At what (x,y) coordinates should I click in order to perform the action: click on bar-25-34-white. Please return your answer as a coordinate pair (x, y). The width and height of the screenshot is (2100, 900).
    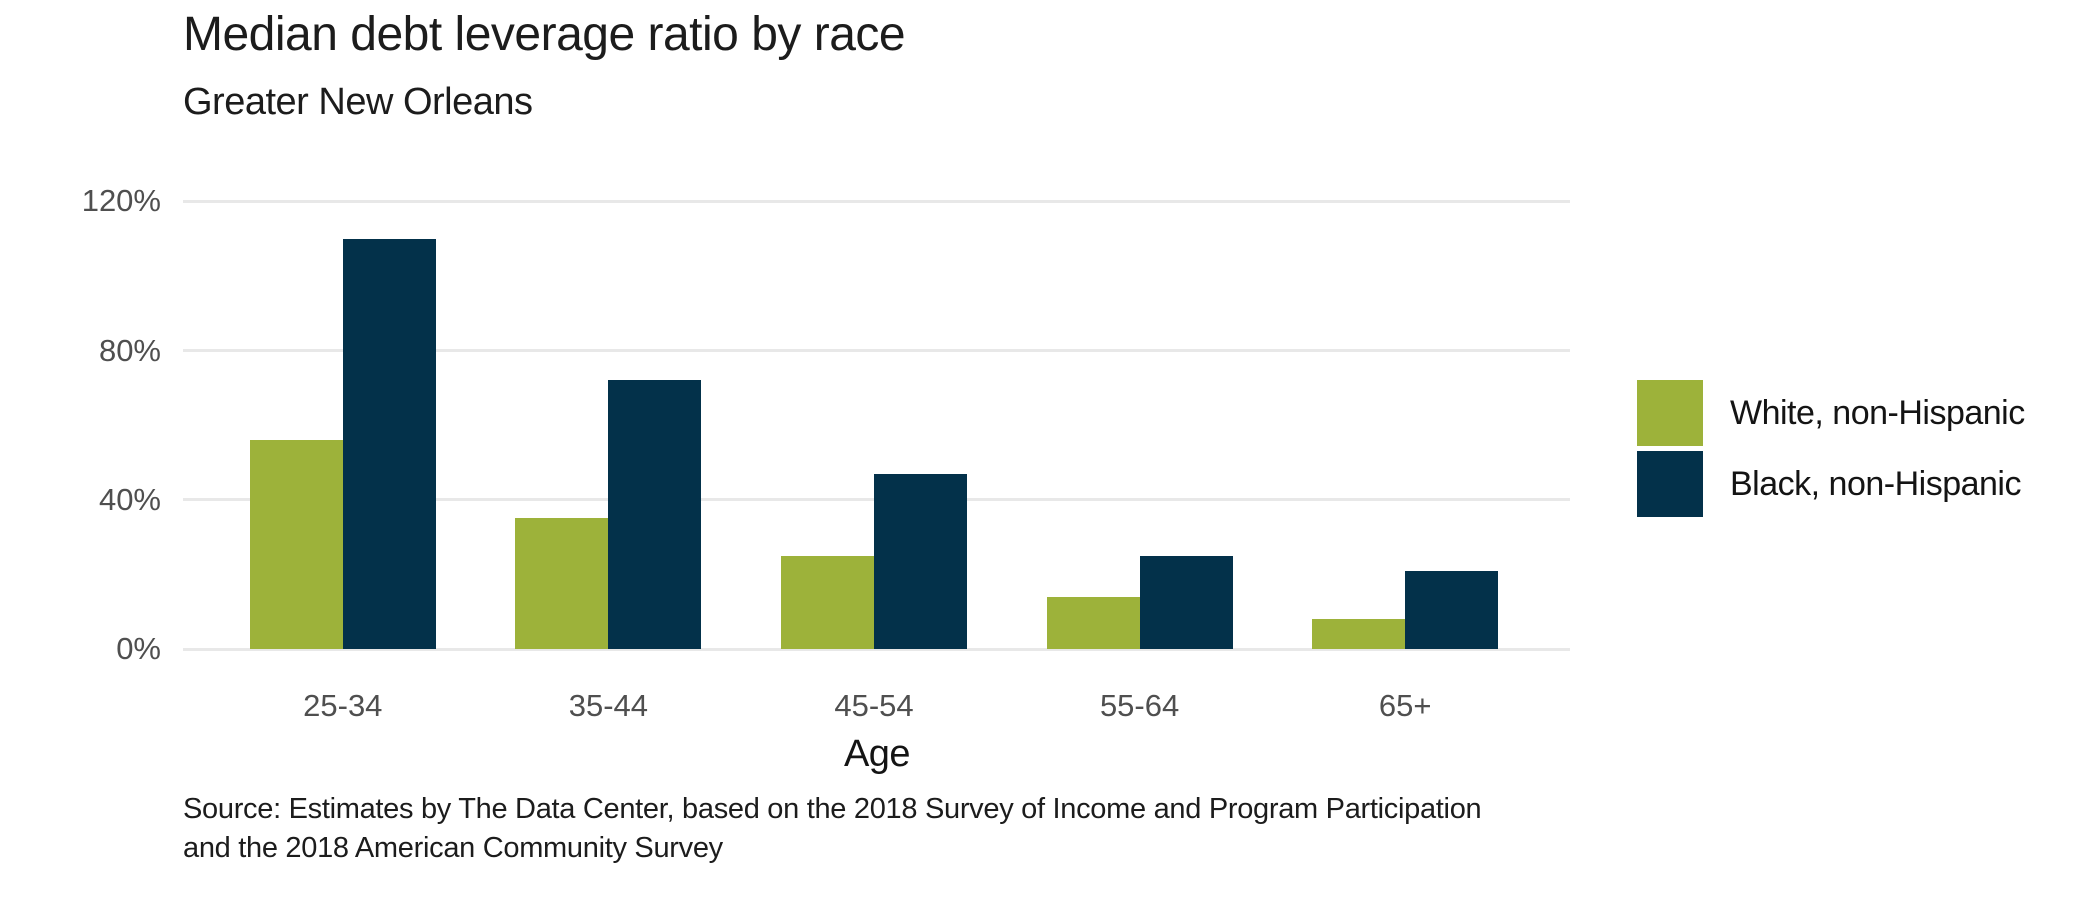
    Looking at the image, I should click on (296, 544).